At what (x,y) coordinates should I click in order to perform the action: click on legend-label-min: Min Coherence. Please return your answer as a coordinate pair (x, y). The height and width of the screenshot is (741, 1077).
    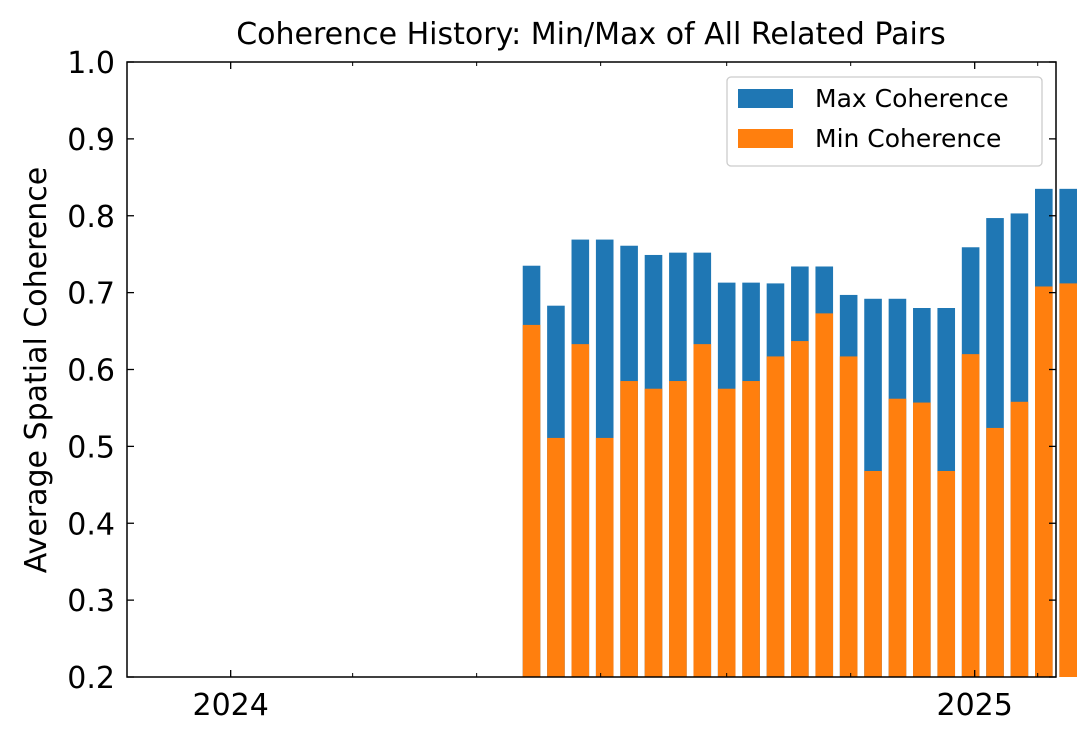
    Looking at the image, I should click on (908, 138).